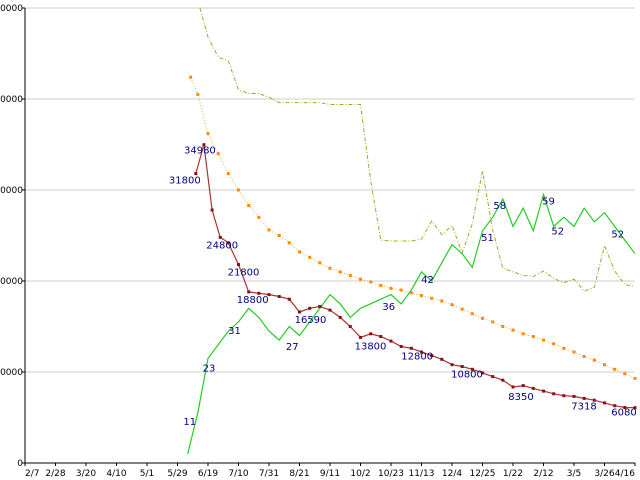 The height and width of the screenshot is (480, 640). Describe the element at coordinates (583, 406) in the screenshot. I see `data-label: 7318` at that location.